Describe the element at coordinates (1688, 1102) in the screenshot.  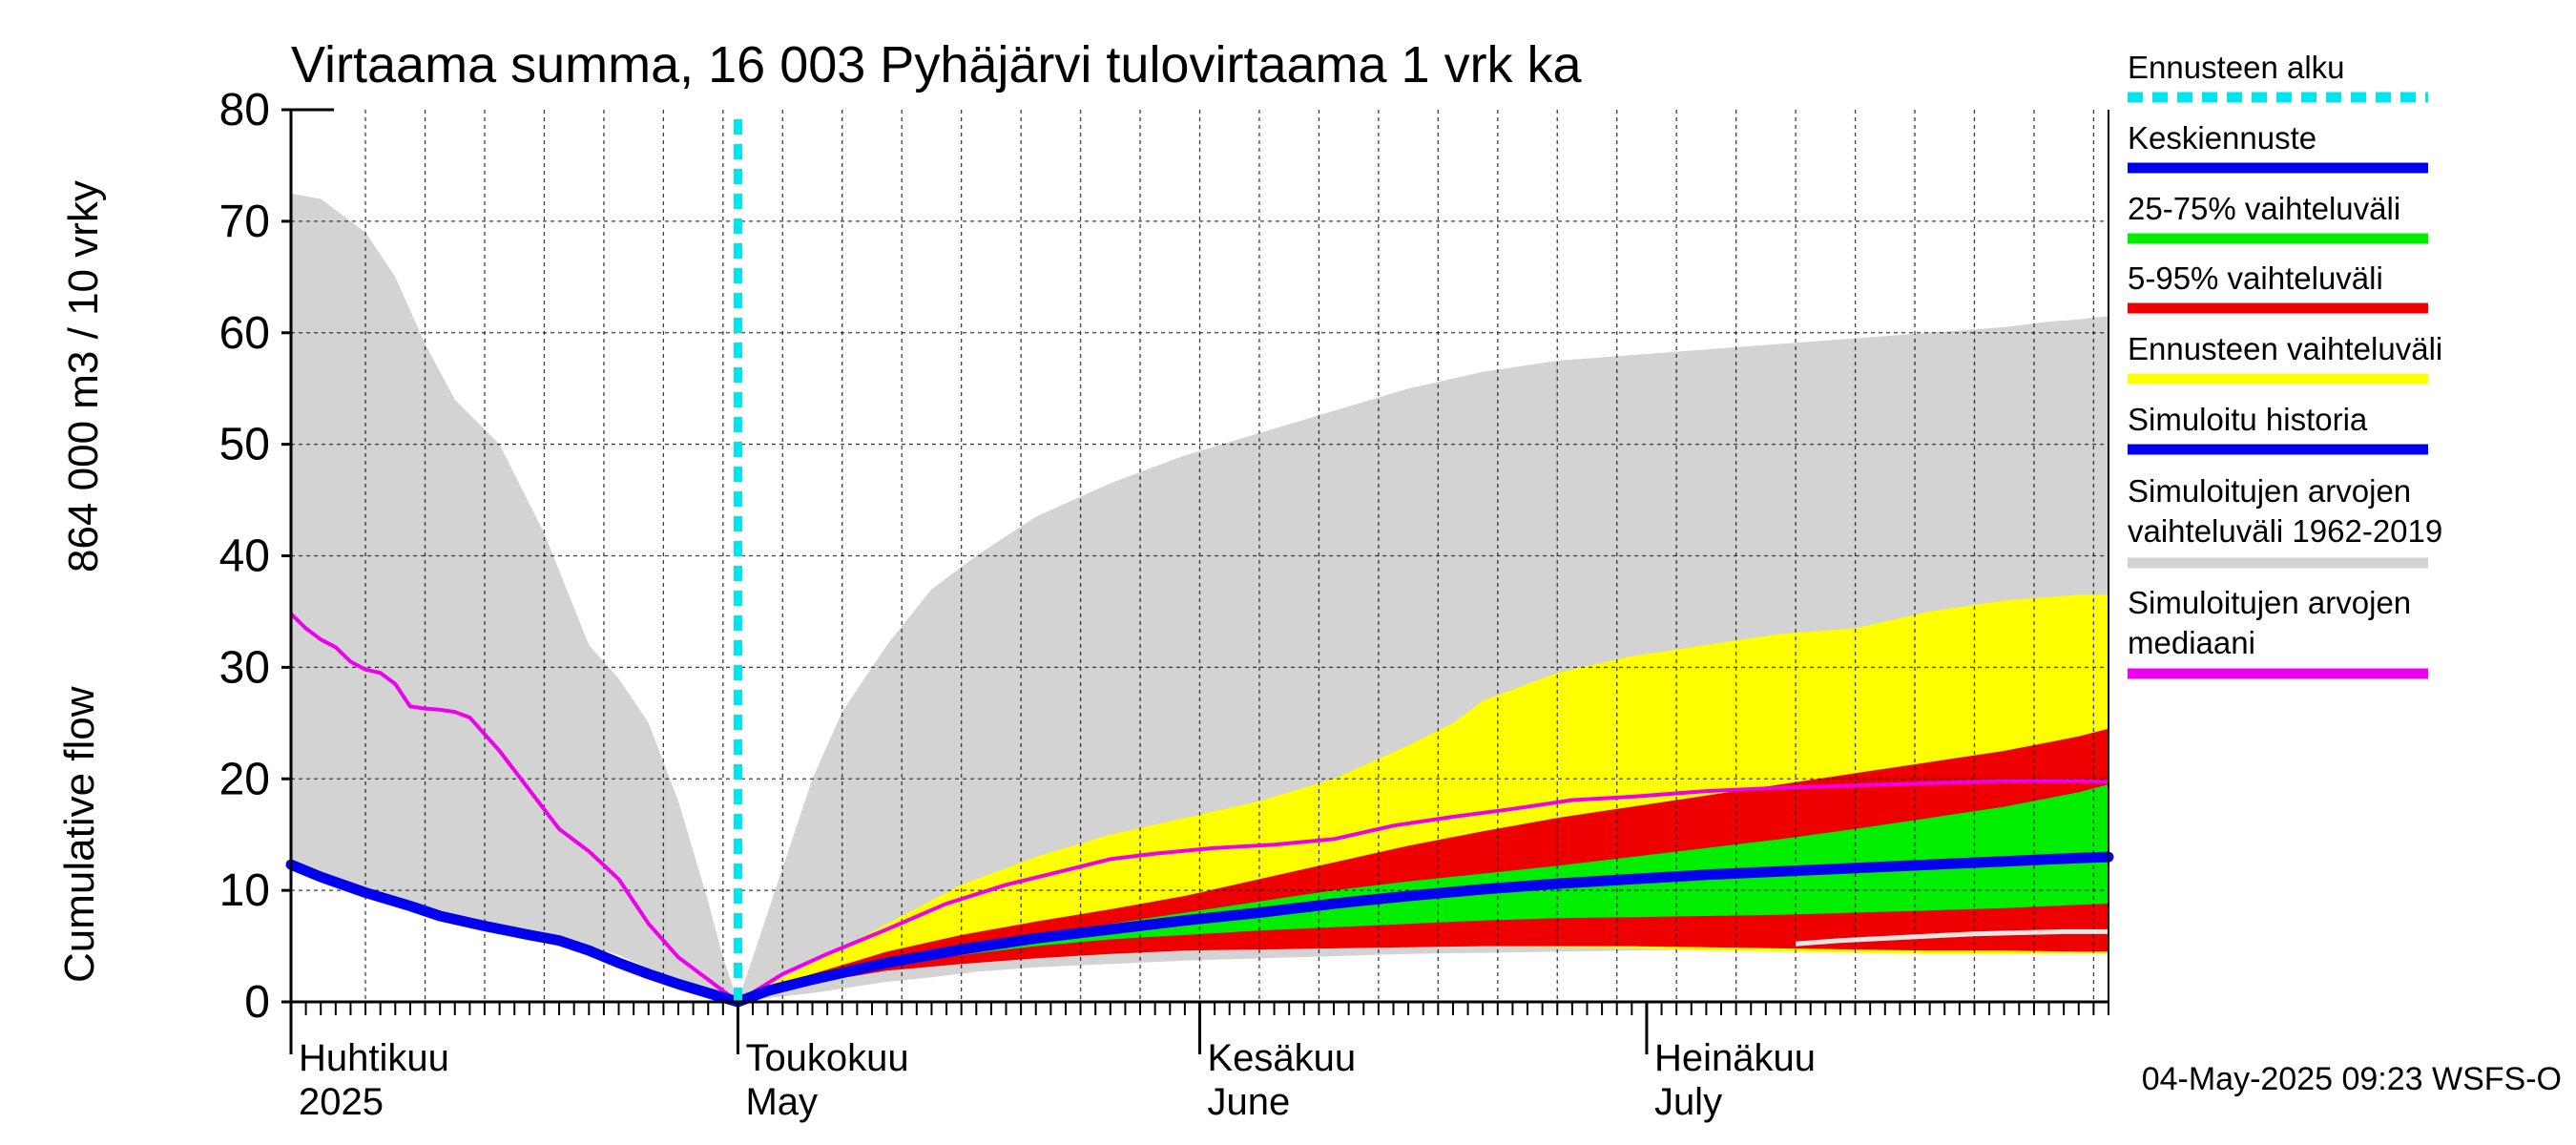
I see `x-month-sublabel: July` at that location.